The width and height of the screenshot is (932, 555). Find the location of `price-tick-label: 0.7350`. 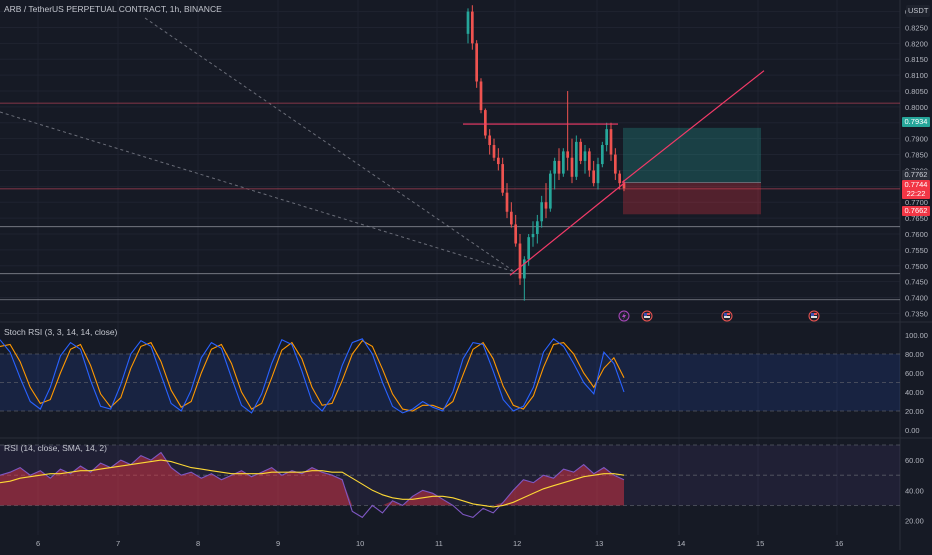

price-tick-label: 0.7350 is located at coordinates (916, 313).